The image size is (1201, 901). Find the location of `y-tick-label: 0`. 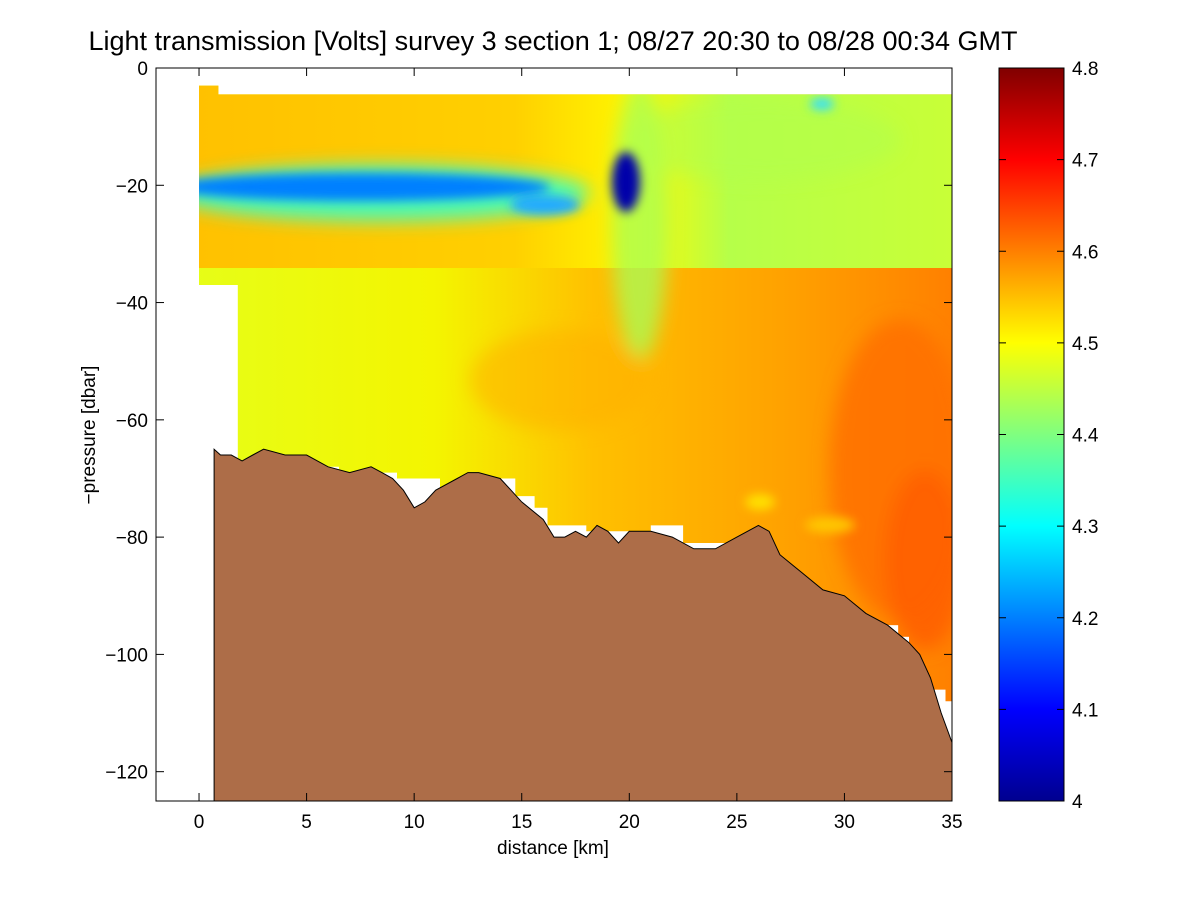

y-tick-label: 0 is located at coordinates (142, 69).